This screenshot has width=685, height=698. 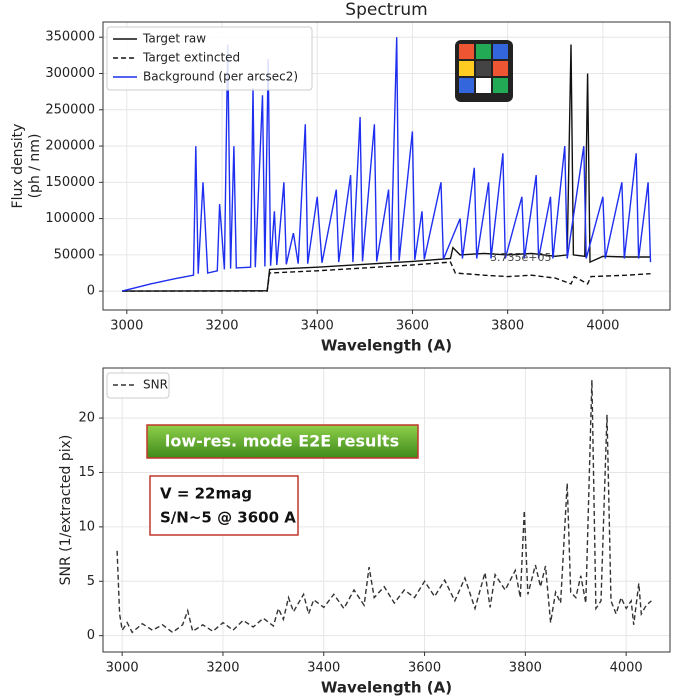 What do you see at coordinates (86, 526) in the screenshot?
I see `y-tick-label: 10` at bounding box center [86, 526].